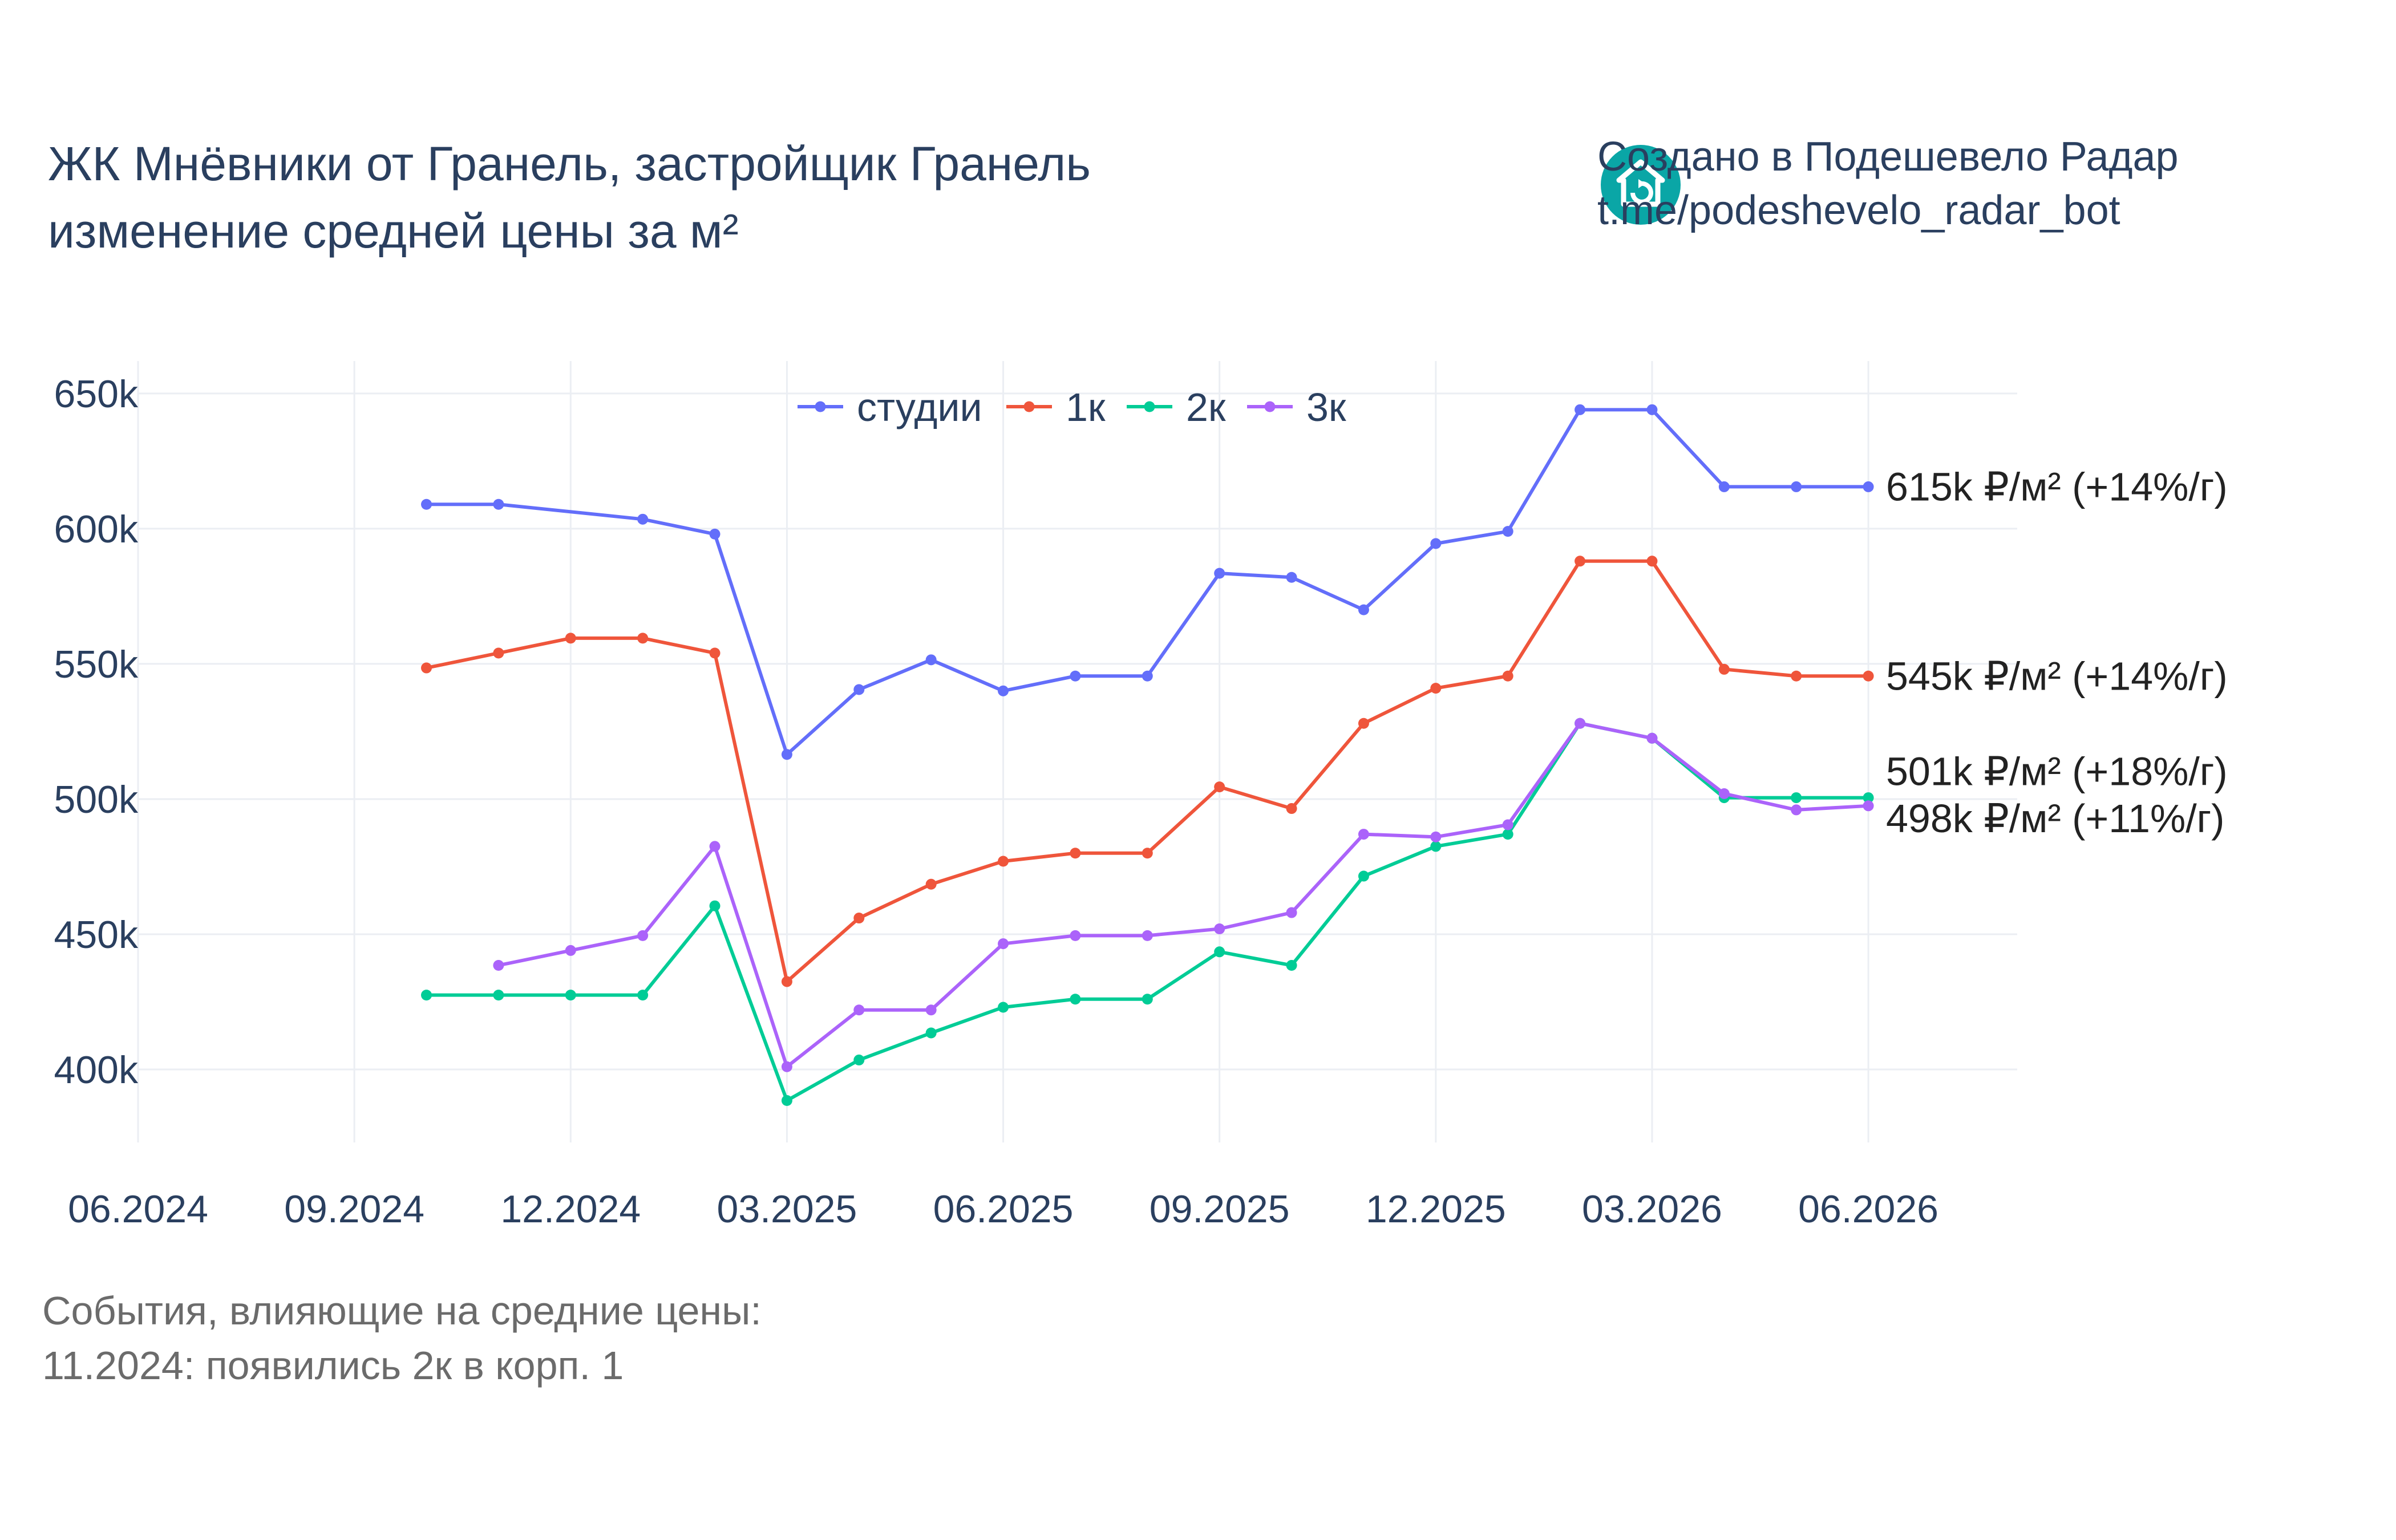  What do you see at coordinates (787, 1209) in the screenshot?
I see `x-tick-label: 03.2025` at bounding box center [787, 1209].